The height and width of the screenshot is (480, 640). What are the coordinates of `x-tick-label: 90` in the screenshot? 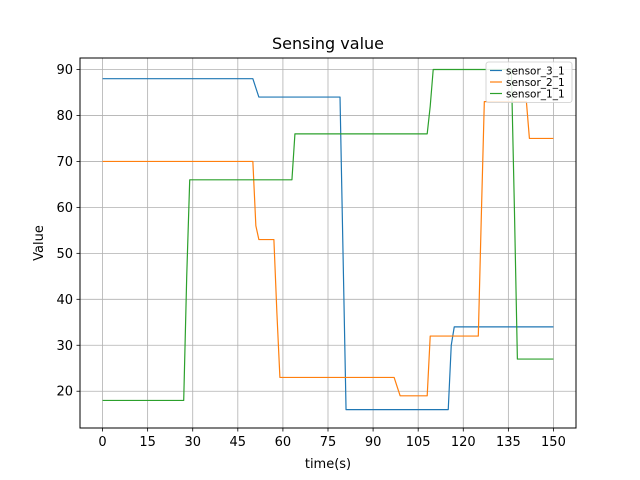 It's located at (373, 442).